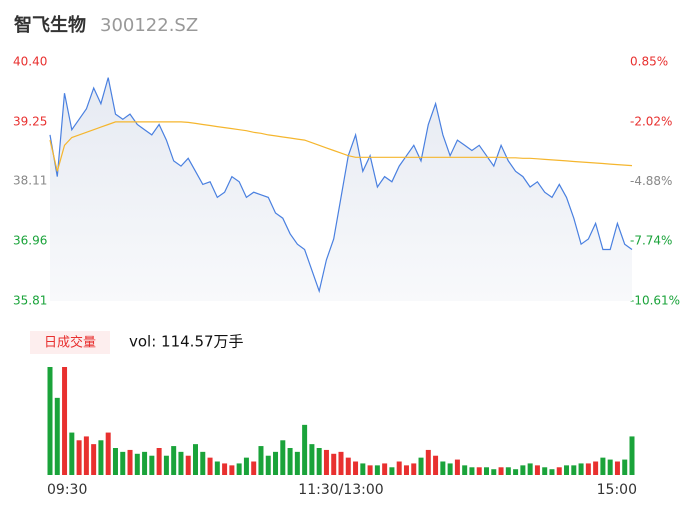 The image size is (686, 524). I want to click on y-tick-label: 35.81, so click(30, 301).